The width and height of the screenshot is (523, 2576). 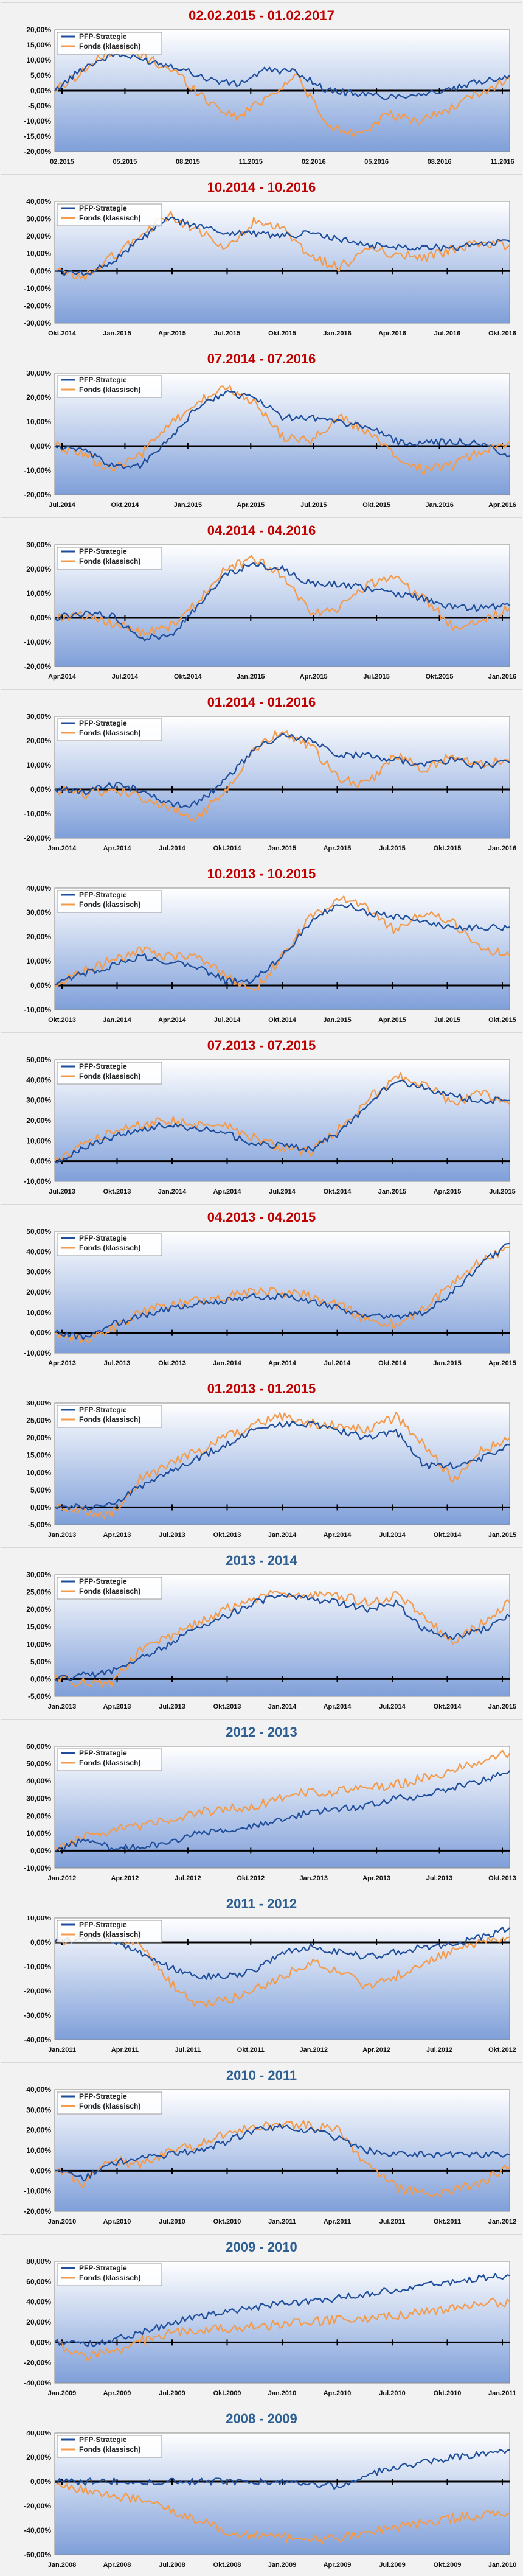 What do you see at coordinates (337, 2221) in the screenshot?
I see `x-tick-label: Apr.2011` at bounding box center [337, 2221].